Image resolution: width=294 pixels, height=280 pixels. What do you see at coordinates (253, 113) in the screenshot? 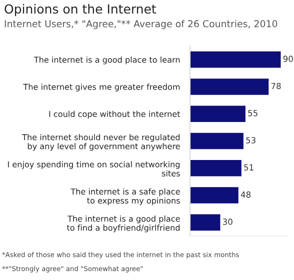
I see `data-label: 55` at bounding box center [253, 113].